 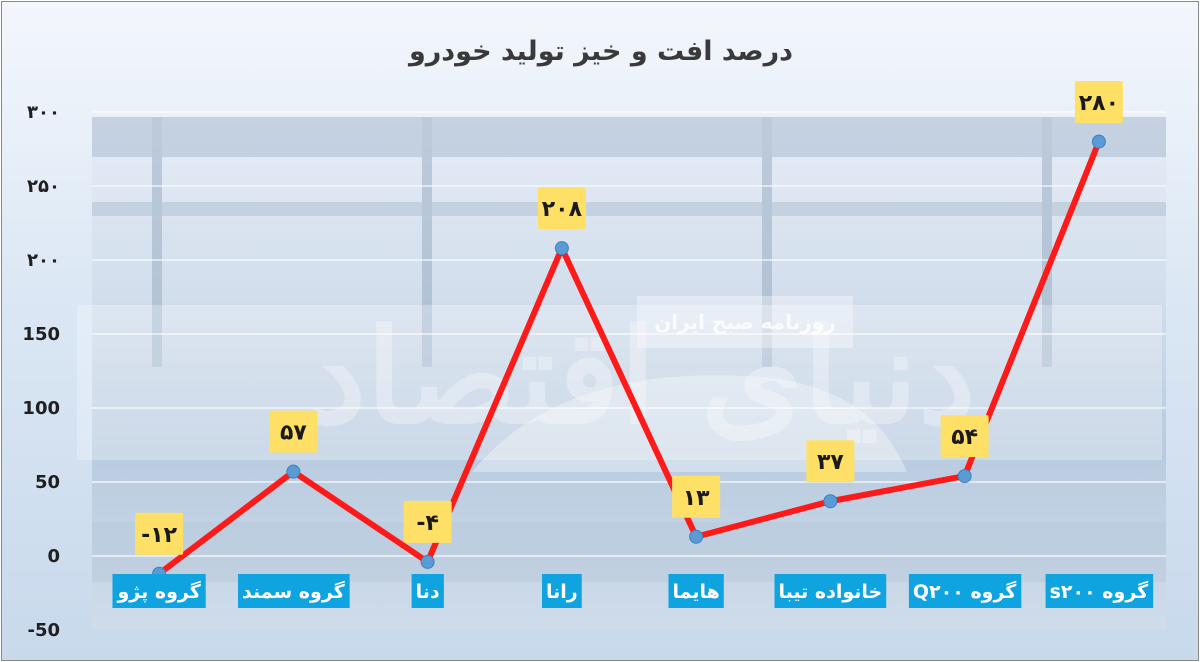 I want to click on chart-title: درصد افت و خیز تولید خودرو, so click(x=600, y=51).